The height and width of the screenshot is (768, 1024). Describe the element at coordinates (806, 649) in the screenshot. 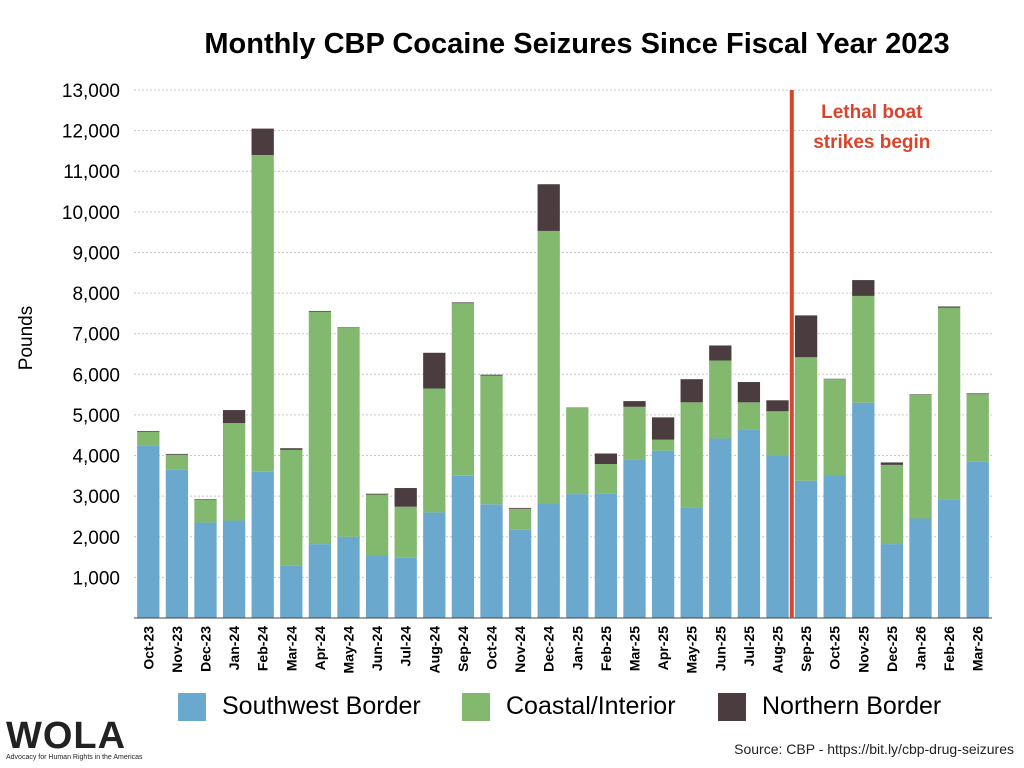

I see `x-tick-label: Sep-25` at that location.